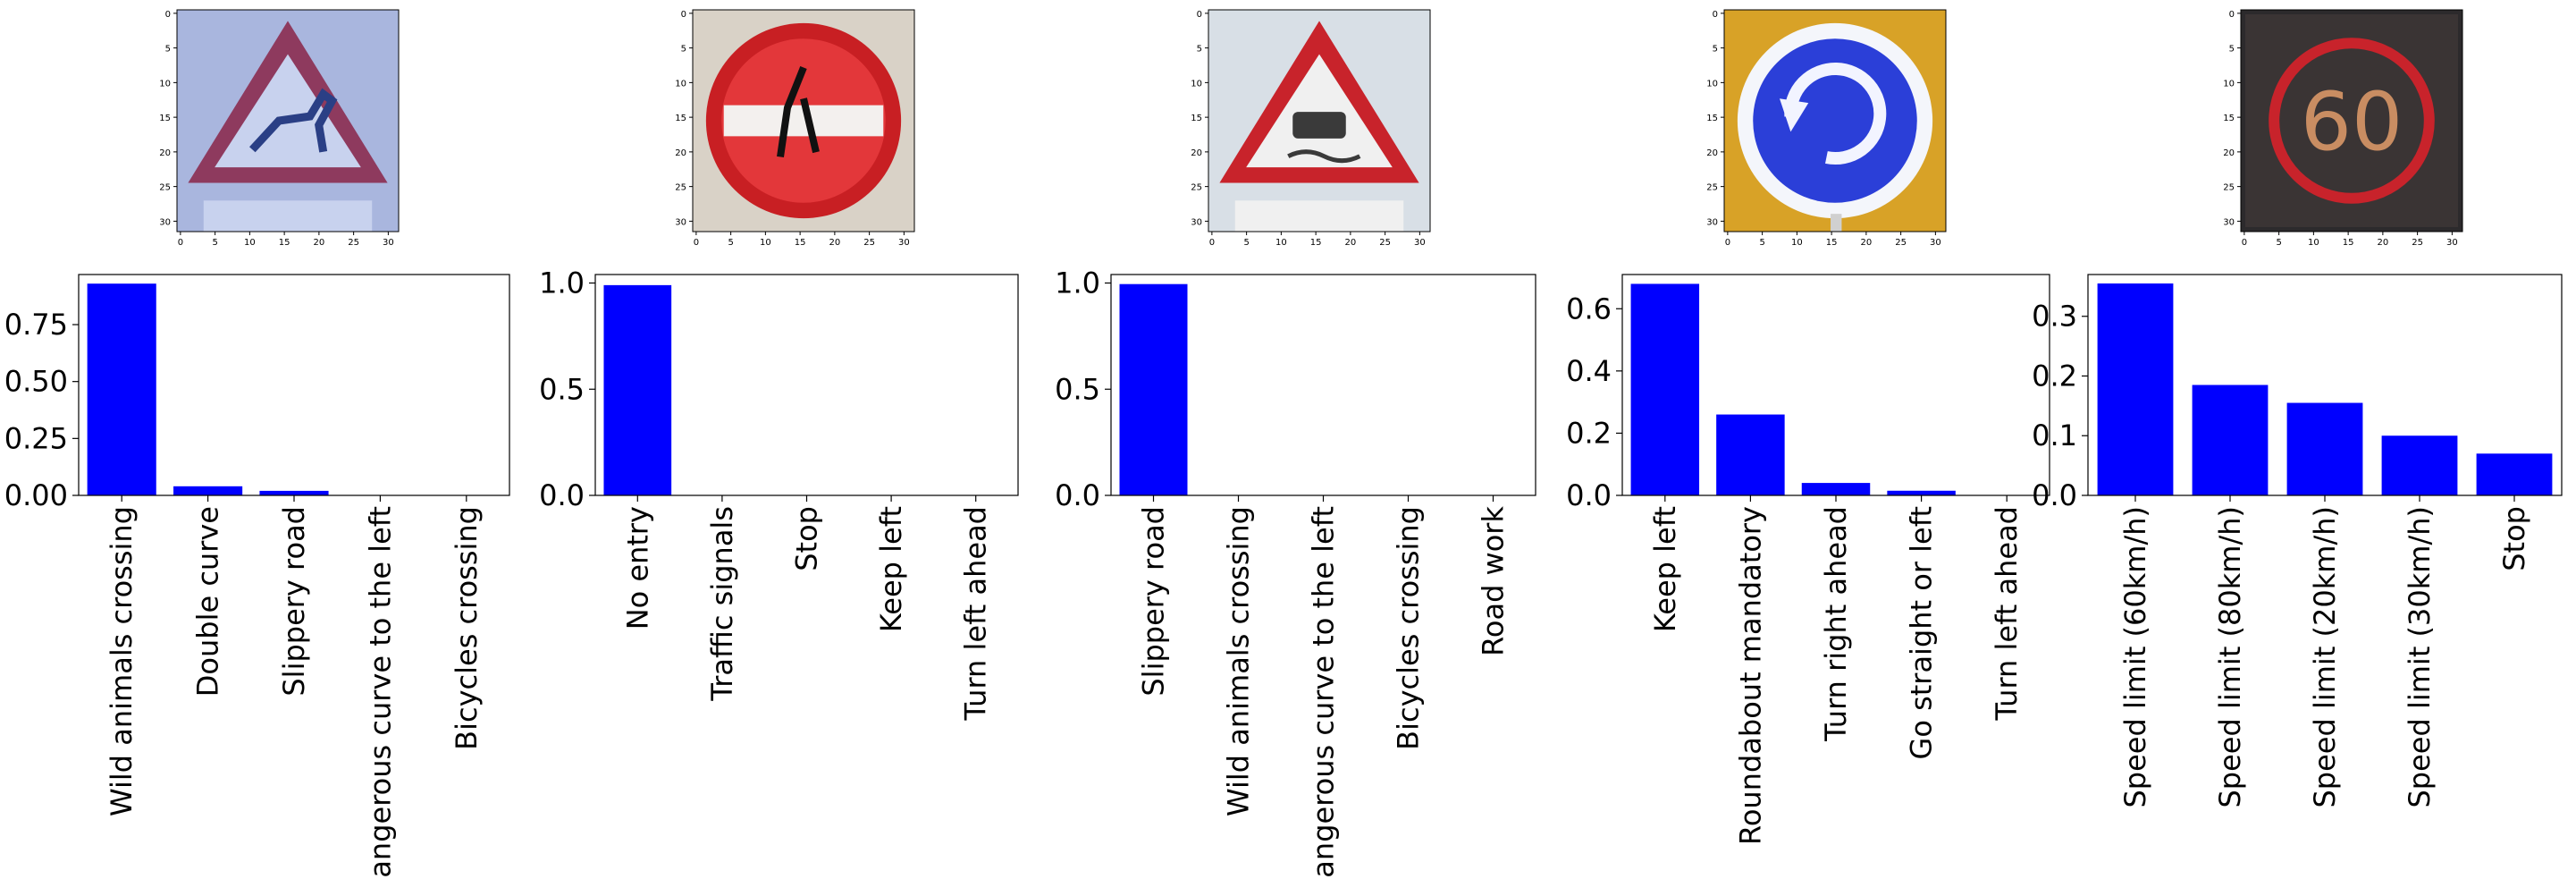 This screenshot has width=2576, height=879. I want to click on speed-ring, so click(2352, 121).